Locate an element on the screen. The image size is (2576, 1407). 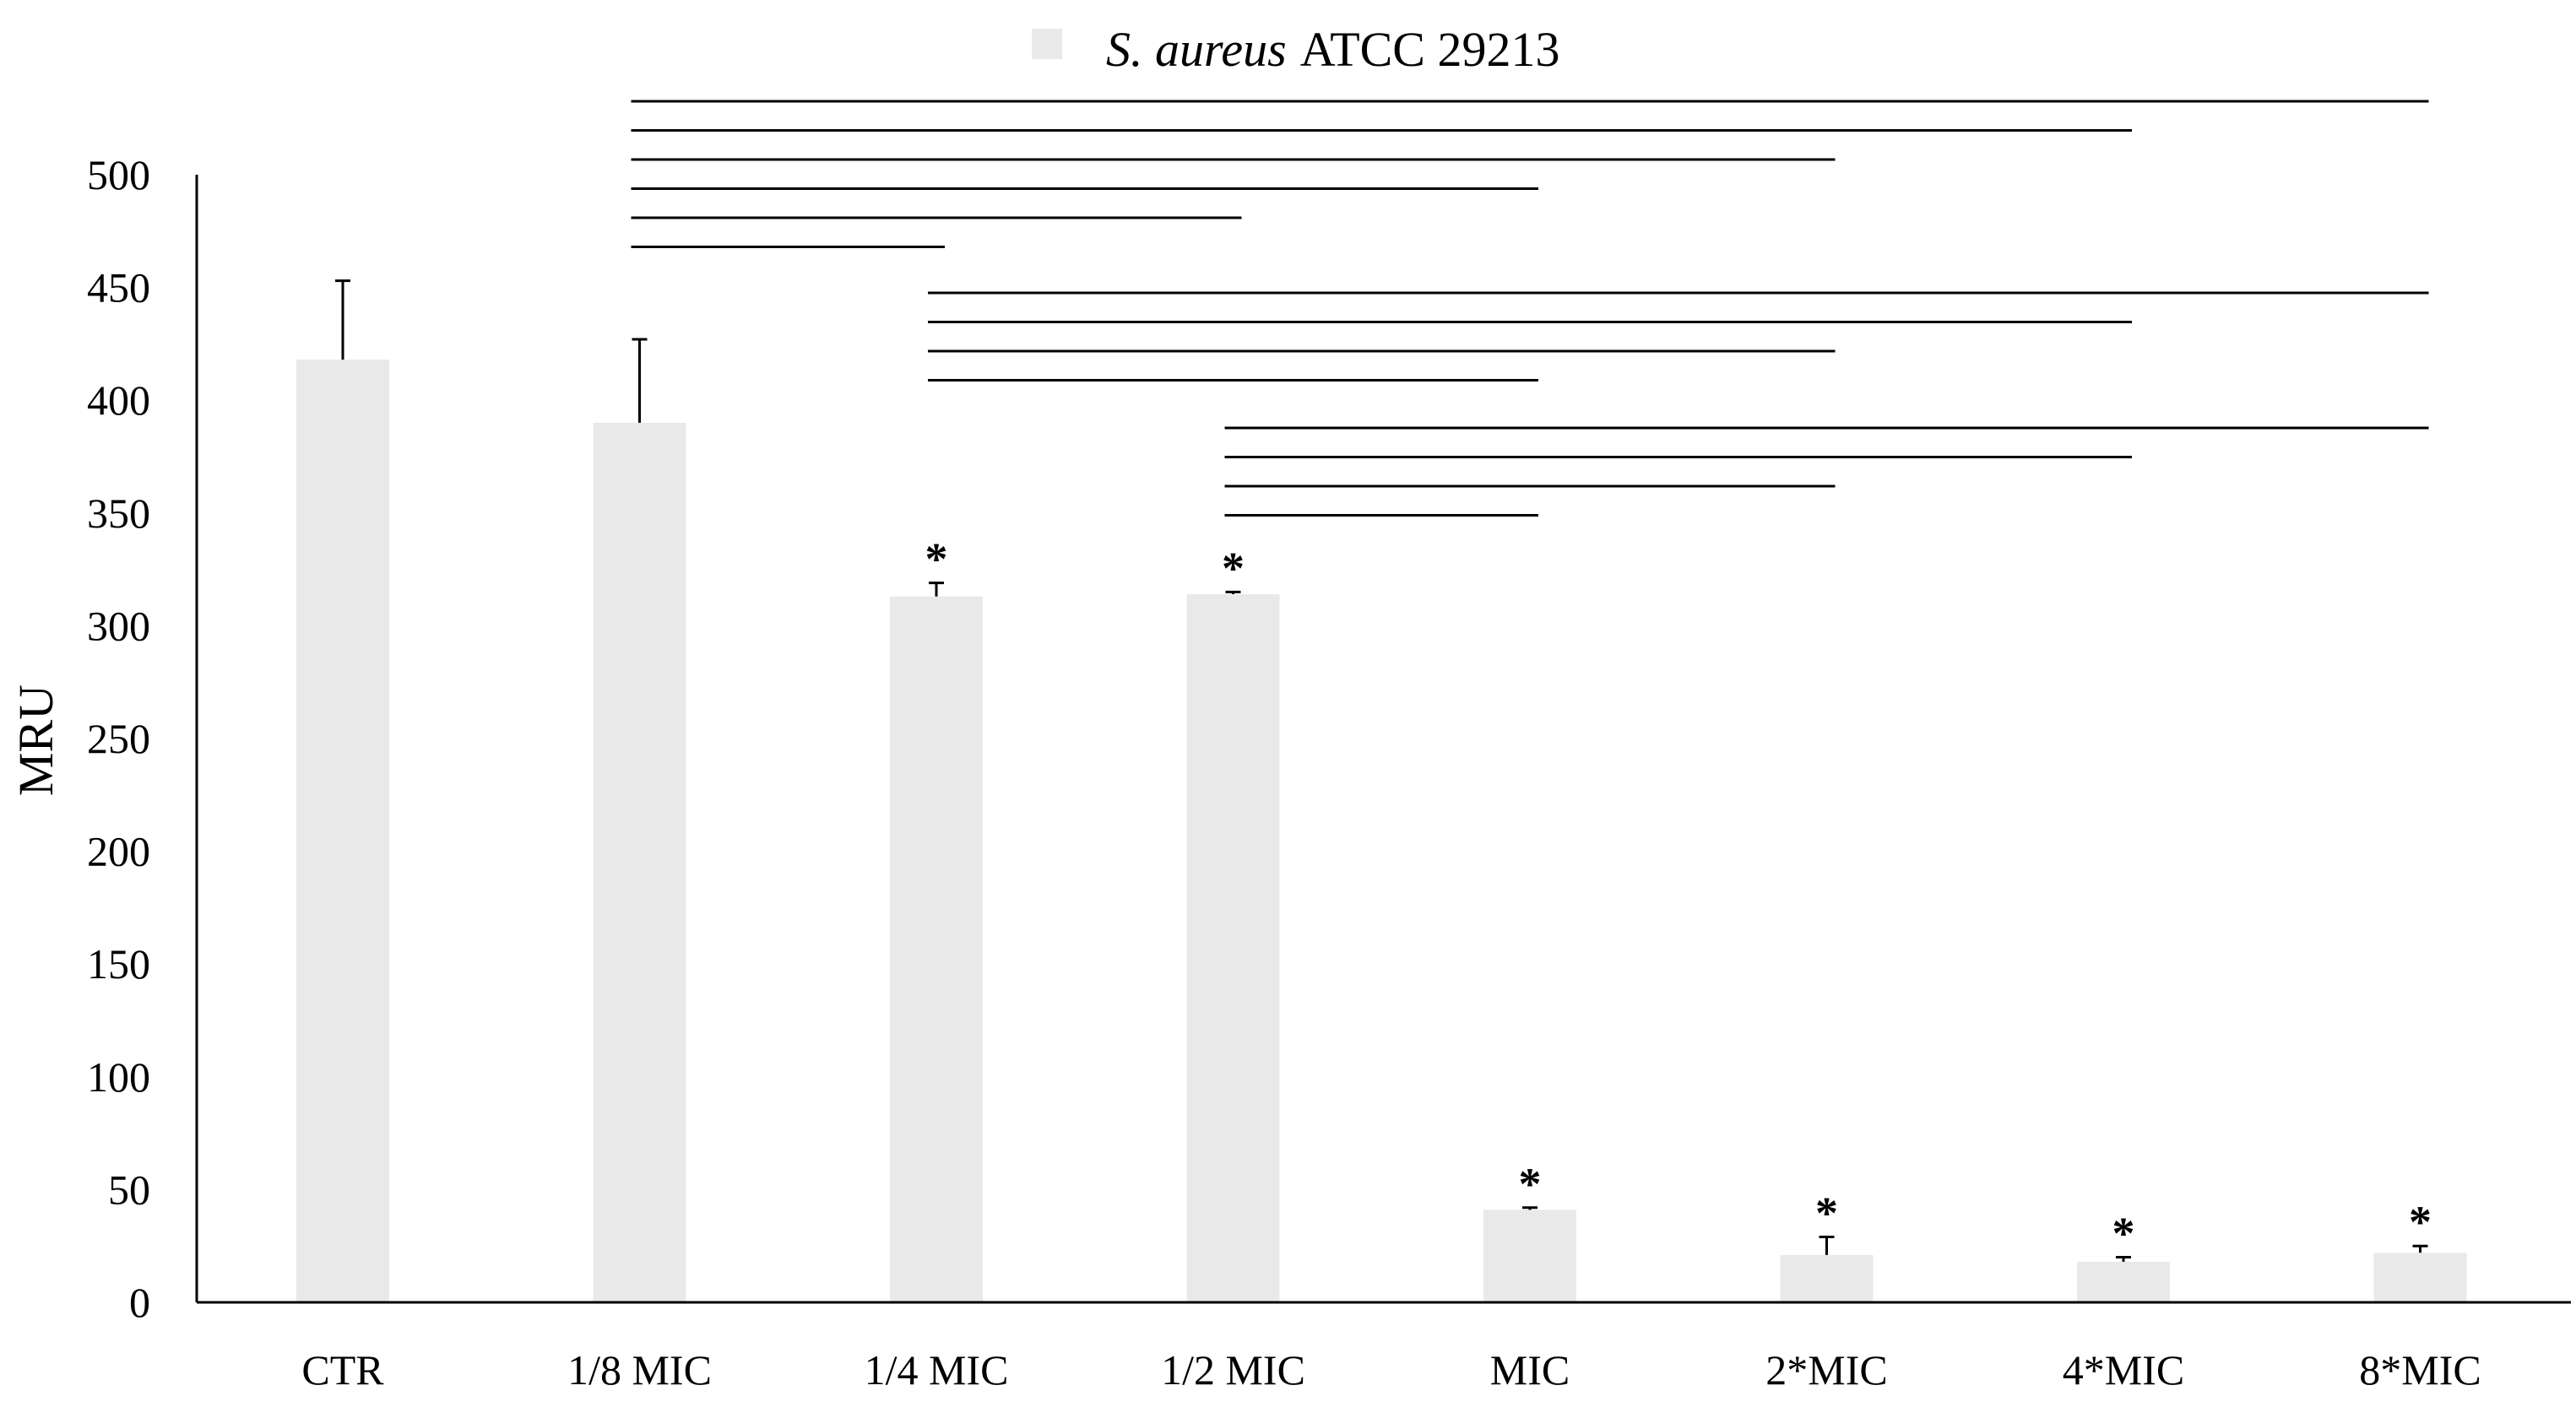
legend-label-italic: S. aureus is located at coordinates (1197, 49).